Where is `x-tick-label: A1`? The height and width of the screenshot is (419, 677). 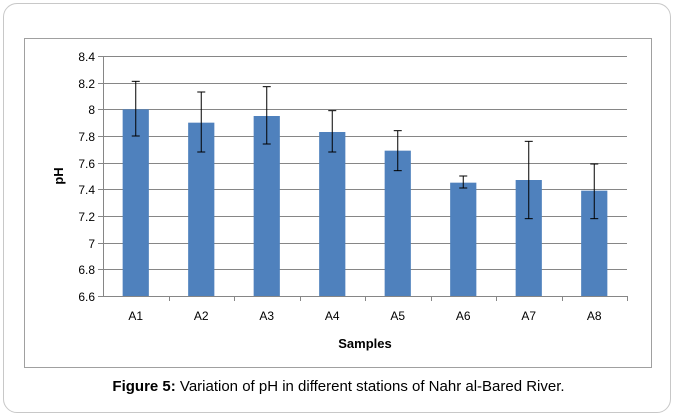
x-tick-label: A1 is located at coordinates (135, 316).